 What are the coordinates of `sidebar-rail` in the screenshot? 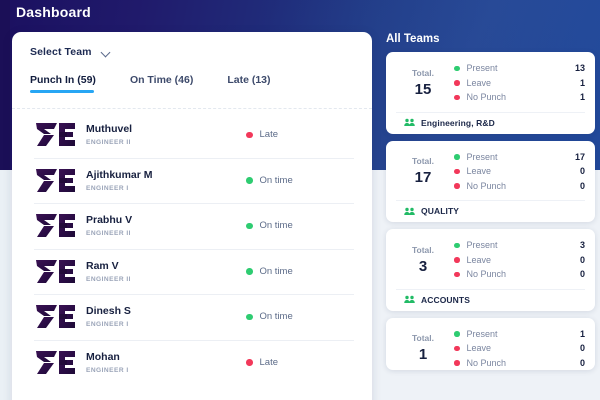 It's located at (5, 85).